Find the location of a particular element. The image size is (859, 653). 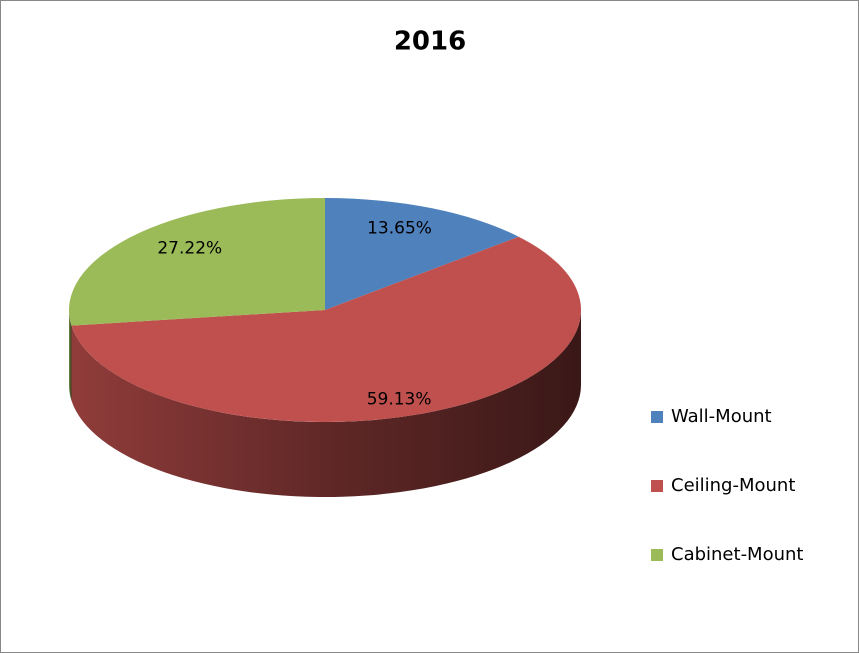

chart-title: 2016 is located at coordinates (430, 42).